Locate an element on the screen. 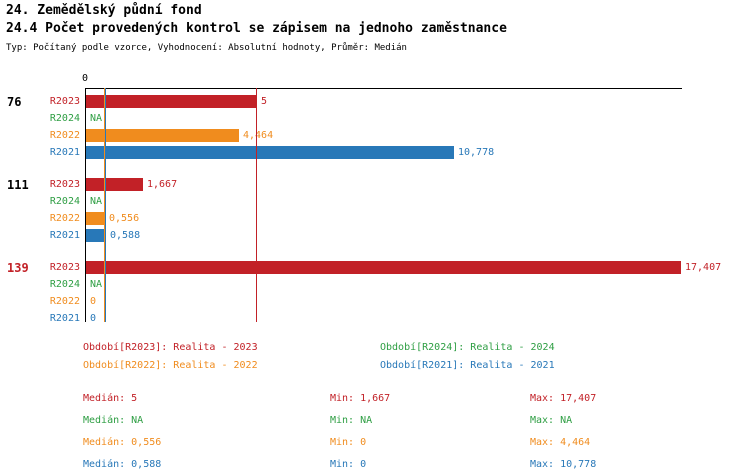  bar-value-label: 0,588 is located at coordinates (125, 235).